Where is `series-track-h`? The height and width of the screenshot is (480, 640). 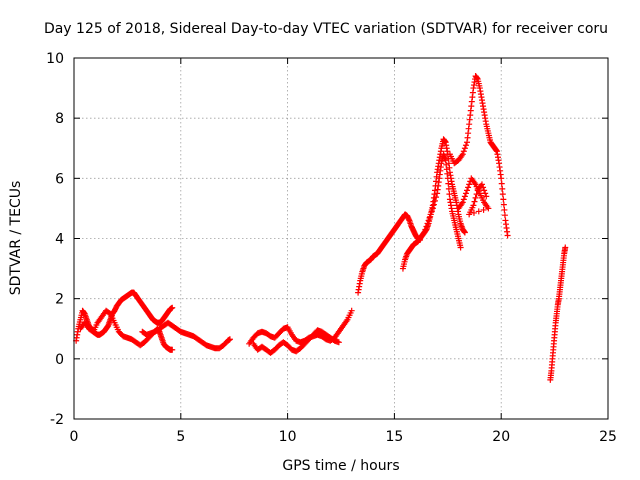
series-track-h is located at coordinates (440, 201).